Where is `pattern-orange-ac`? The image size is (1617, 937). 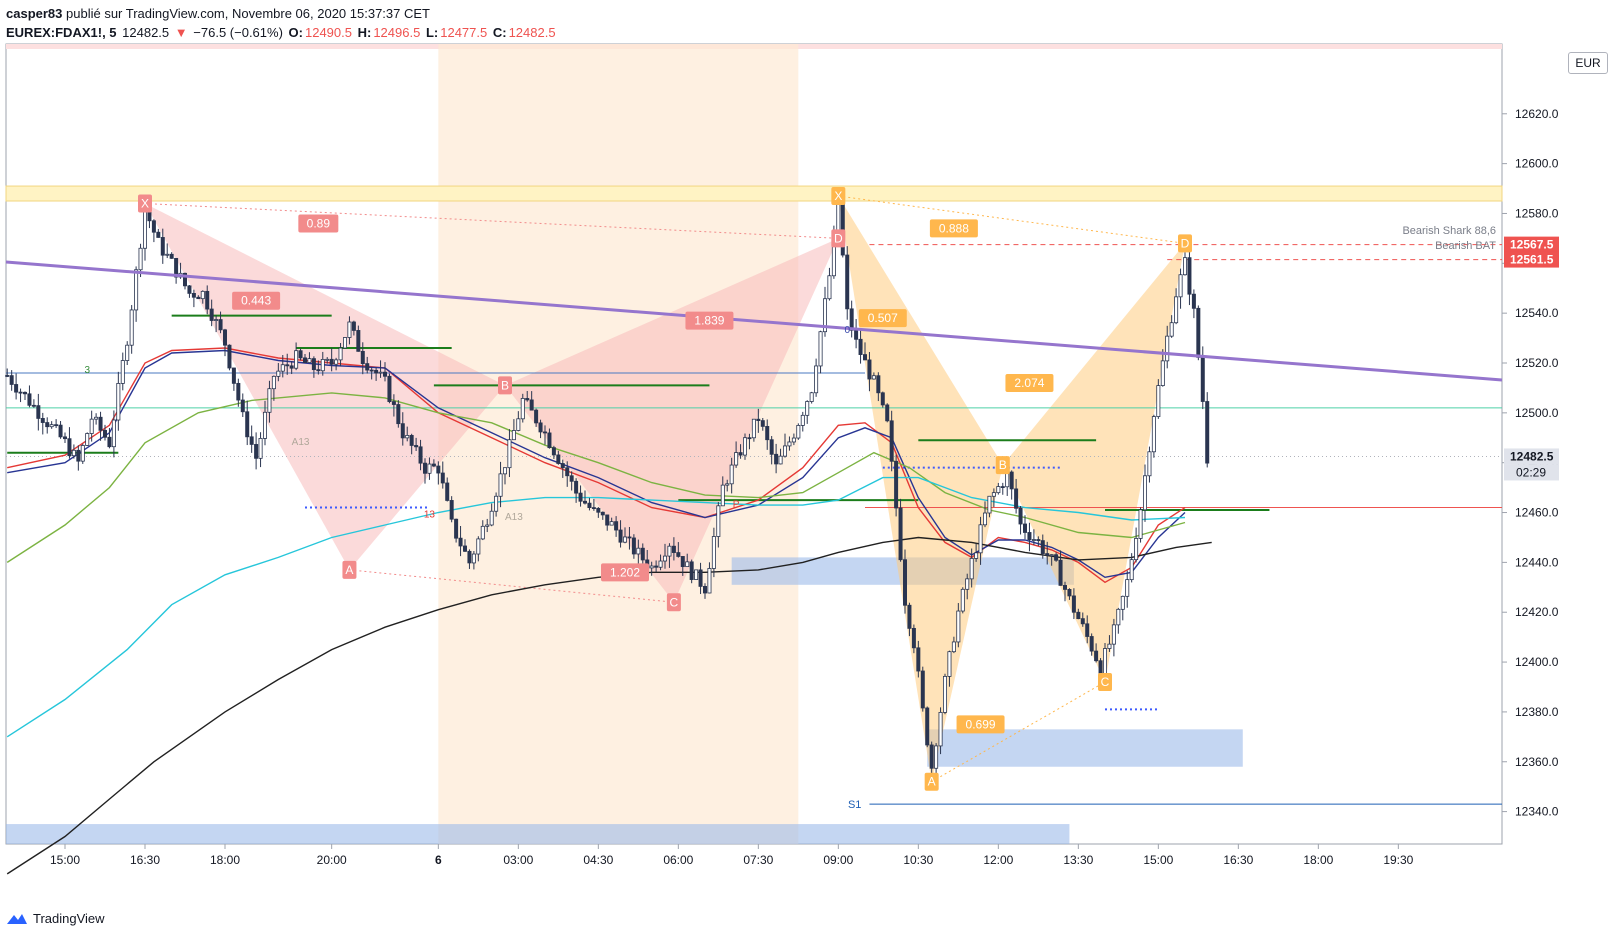
pattern-orange-ac is located at coordinates (1018, 732).